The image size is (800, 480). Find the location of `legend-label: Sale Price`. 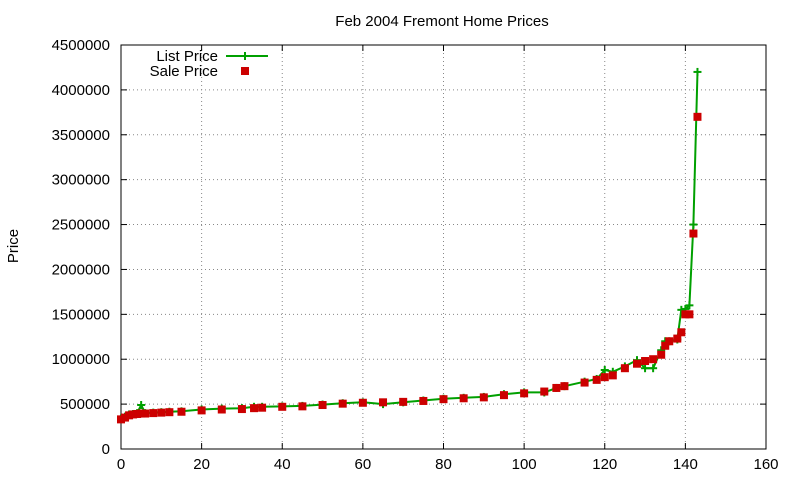

legend-label: Sale Price is located at coordinates (184, 71).